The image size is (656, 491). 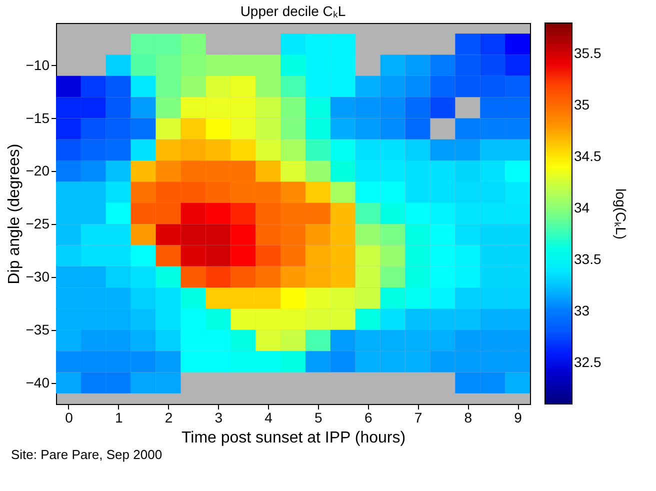 What do you see at coordinates (38, 382) in the screenshot?
I see `y-tick-label: −40` at bounding box center [38, 382].